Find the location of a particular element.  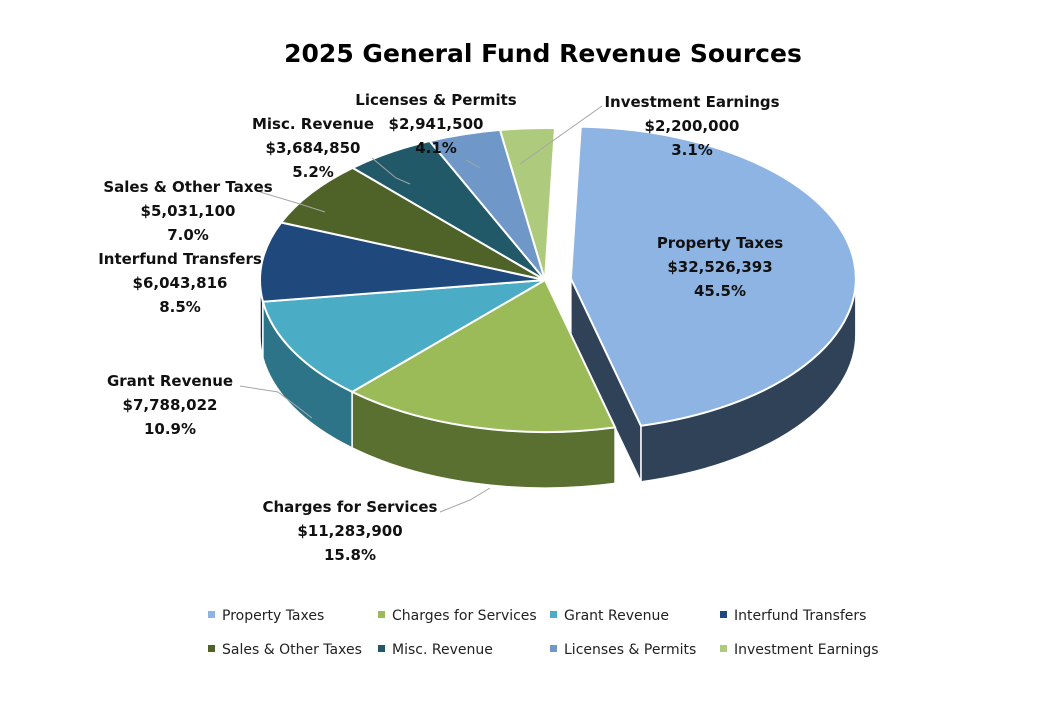

slice-value-label: $6,043,816 is located at coordinates (180, 283).